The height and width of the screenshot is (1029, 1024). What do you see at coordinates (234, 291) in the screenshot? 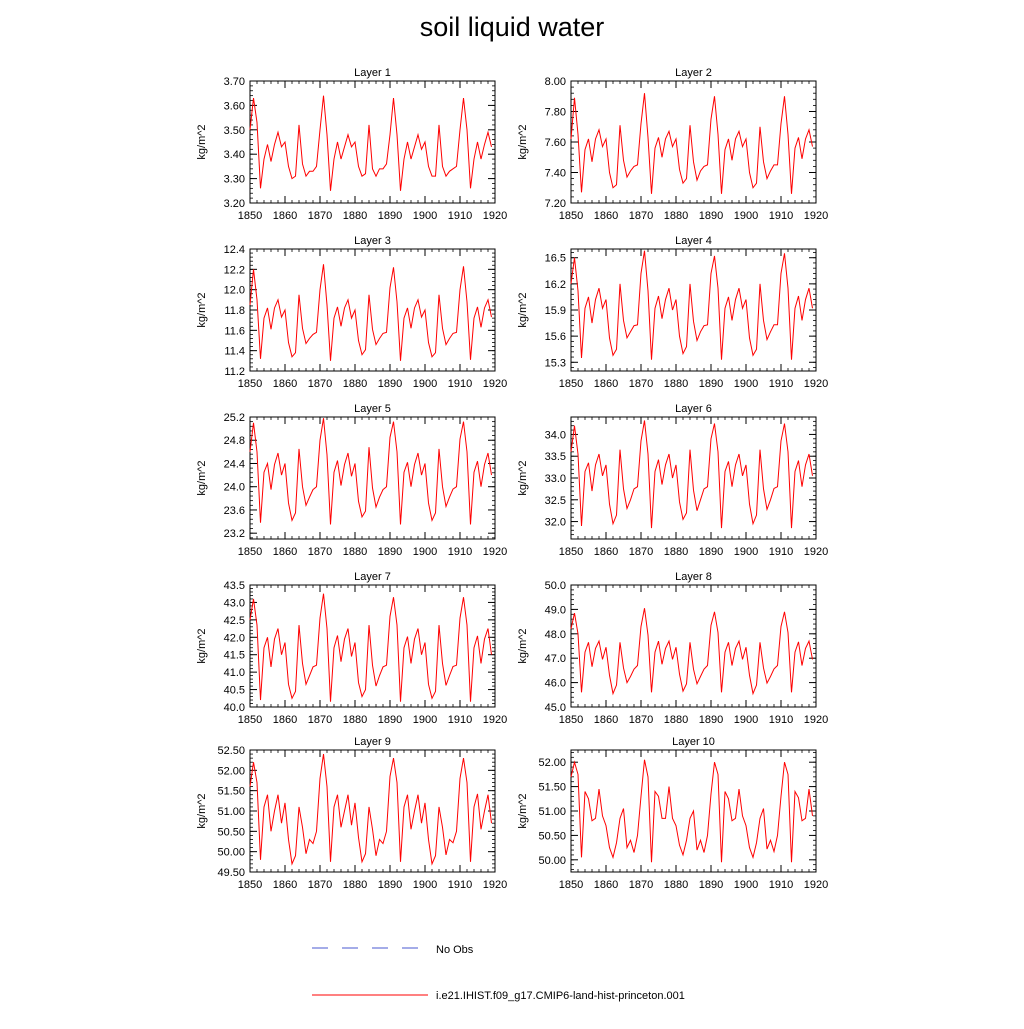
I see `y-tick-label: 12.0` at bounding box center [234, 291].